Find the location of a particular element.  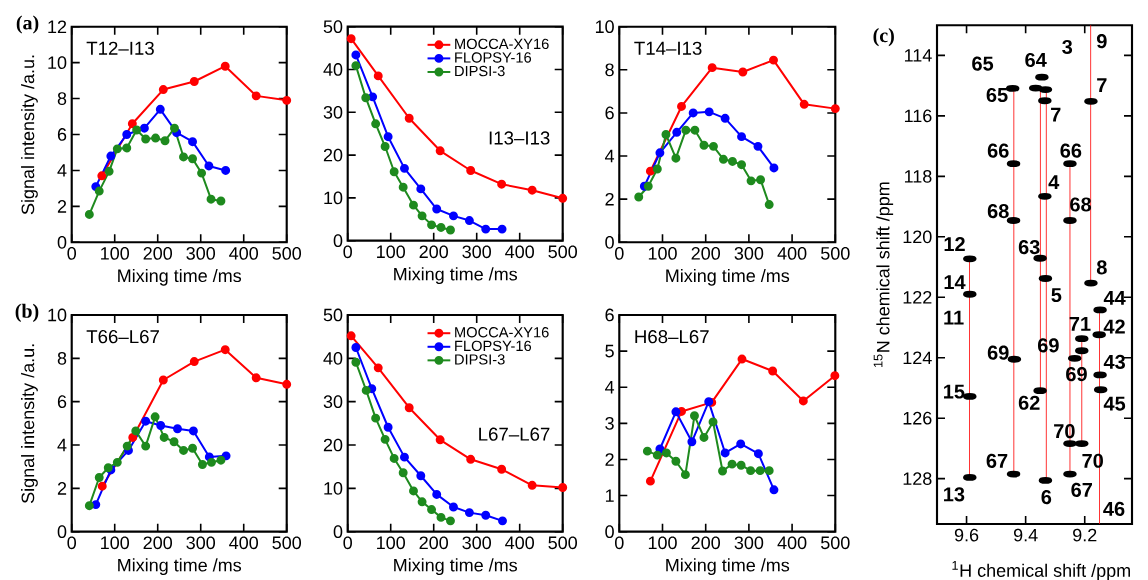

text: (c) is located at coordinates (883, 37).